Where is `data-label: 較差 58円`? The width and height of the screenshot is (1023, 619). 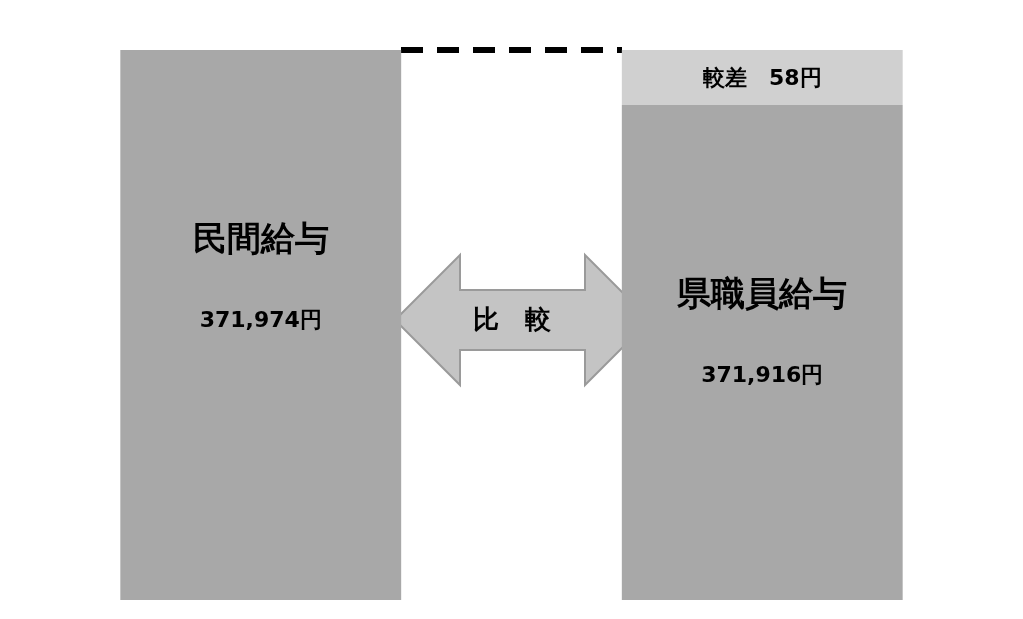
data-label: 較差 58円 is located at coordinates (762, 77).